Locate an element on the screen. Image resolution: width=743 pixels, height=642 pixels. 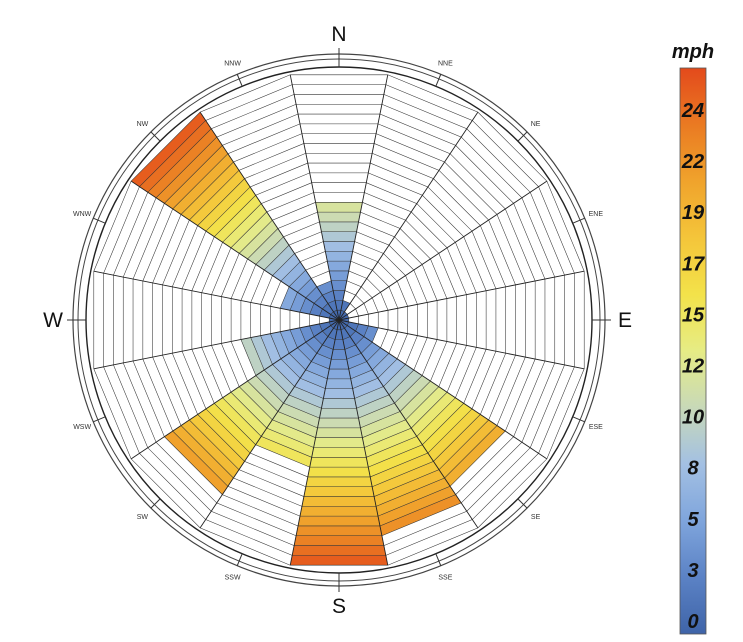
colorbar-tick-label: 24 is located at coordinates (692, 111).